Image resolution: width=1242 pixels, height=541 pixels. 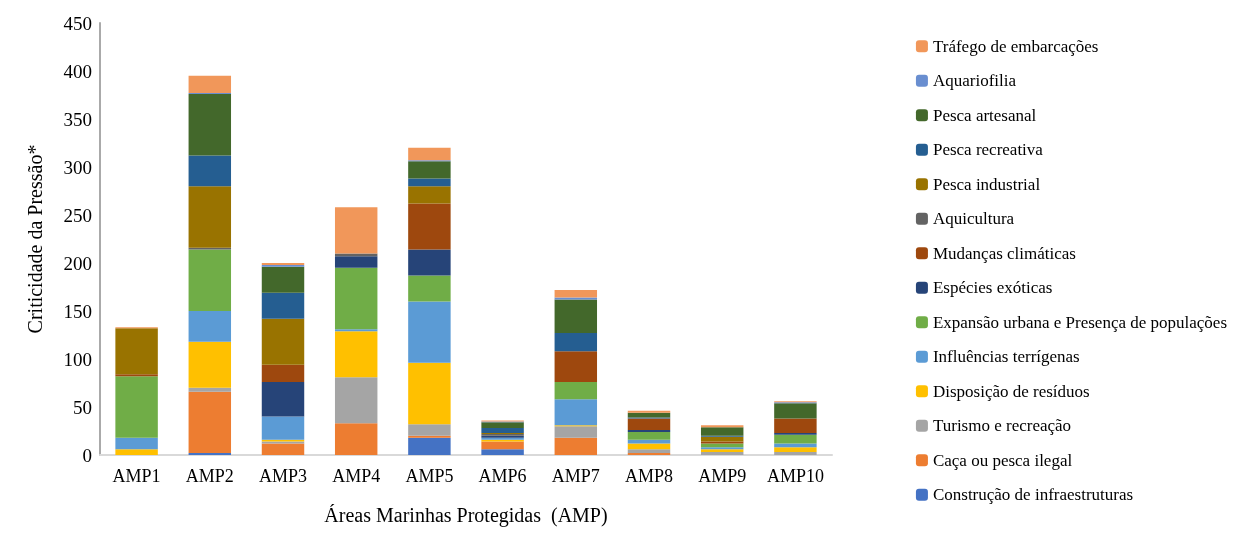 I want to click on y-tick-label: 200, so click(x=77, y=263).